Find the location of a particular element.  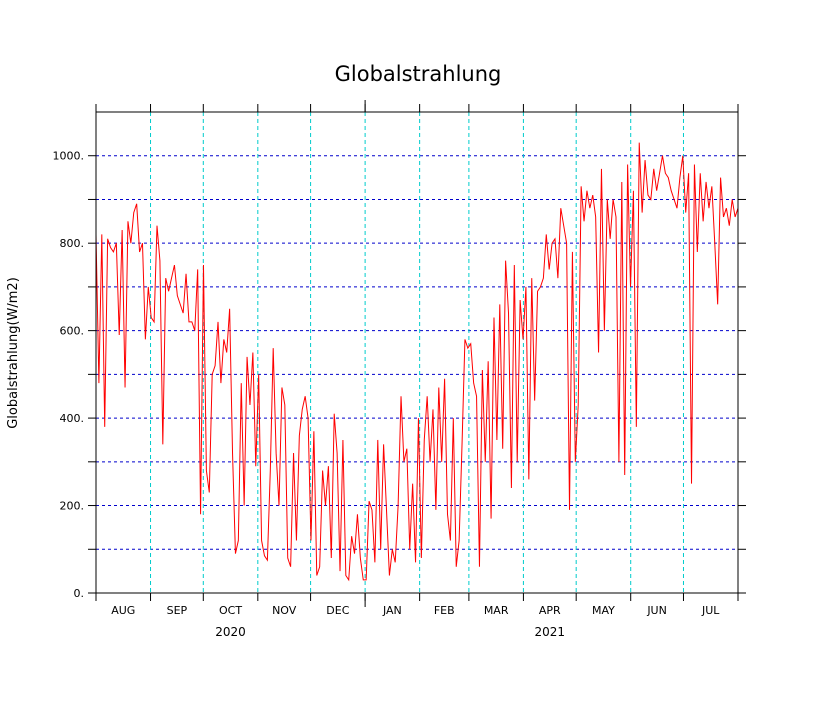

x-tick-label: MAR is located at coordinates (496, 610).